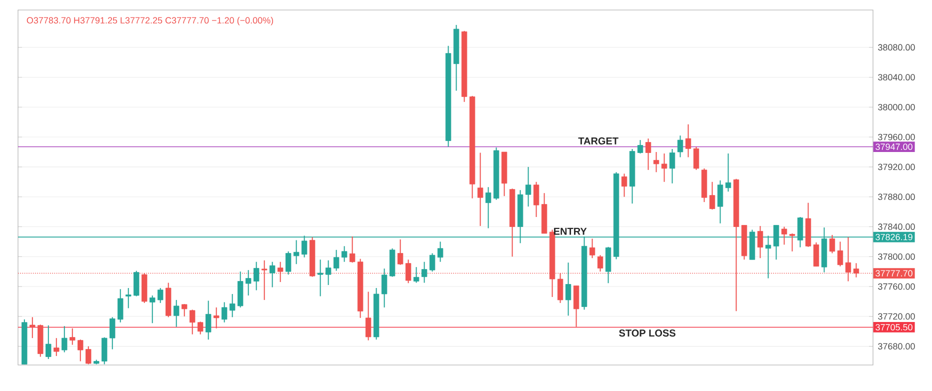  Describe the element at coordinates (647, 333) in the screenshot. I see `annotation: STOP LOSS` at that location.